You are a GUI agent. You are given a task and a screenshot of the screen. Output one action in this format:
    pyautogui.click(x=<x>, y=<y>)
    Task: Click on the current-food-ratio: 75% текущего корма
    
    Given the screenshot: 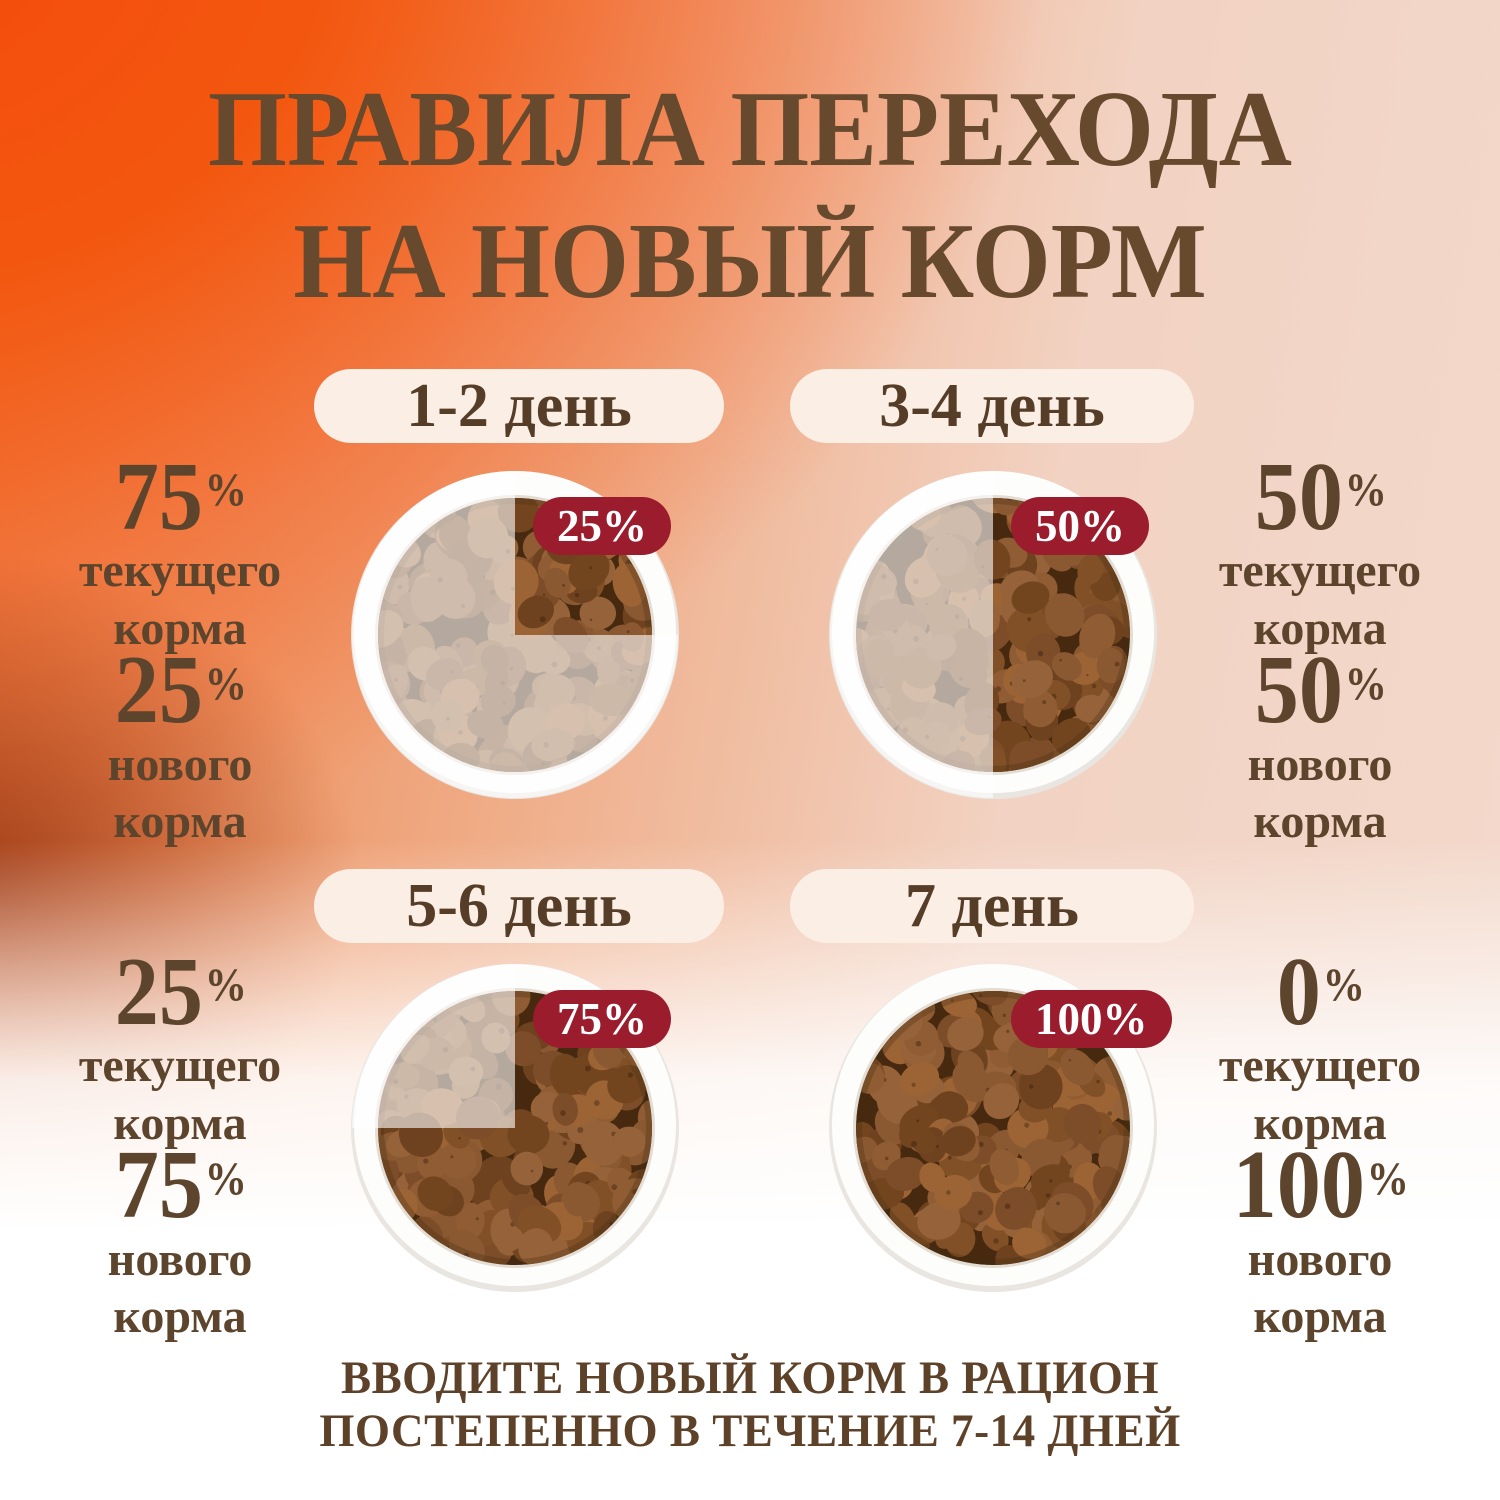 What is the action you would take?
    pyautogui.click(x=180, y=550)
    